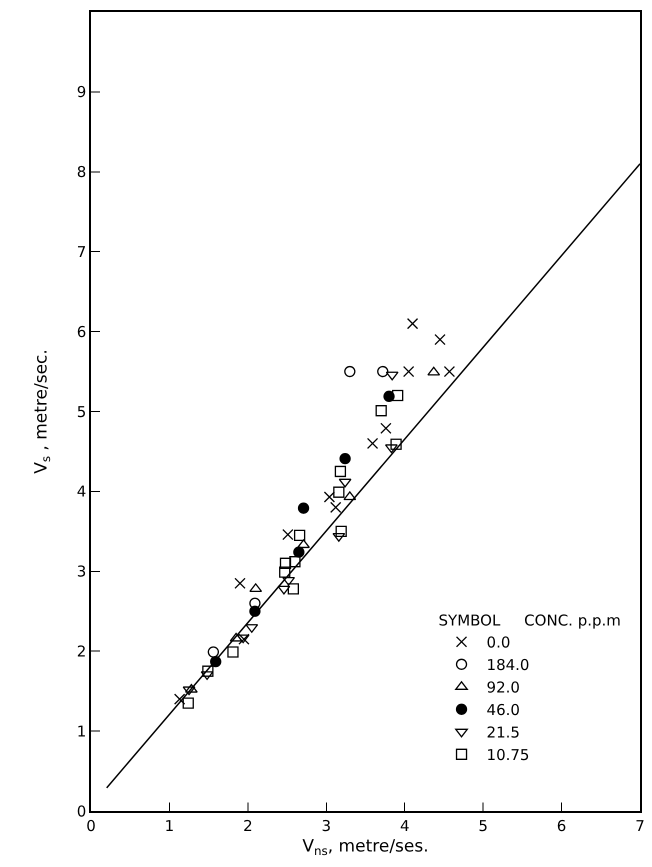  What do you see at coordinates (81, 491) in the screenshot?
I see `y-tick-label: 4` at bounding box center [81, 491].